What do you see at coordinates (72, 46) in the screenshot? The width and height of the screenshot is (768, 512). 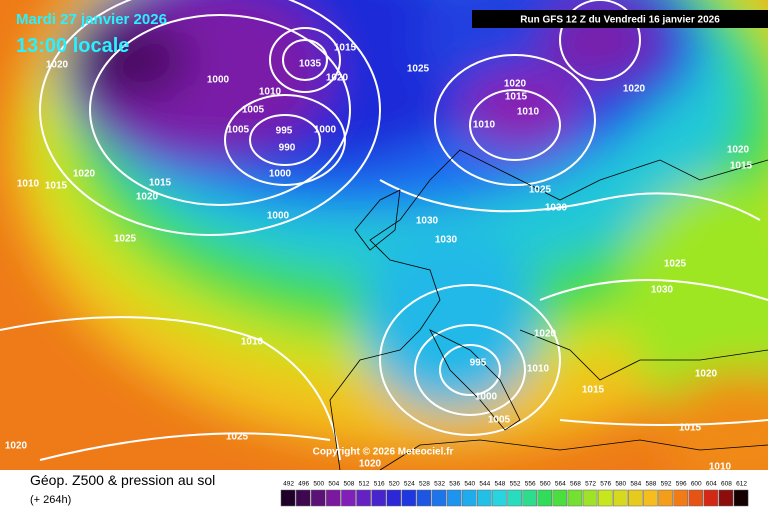 I see `forecast-time: 13:00 locale` at bounding box center [72, 46].